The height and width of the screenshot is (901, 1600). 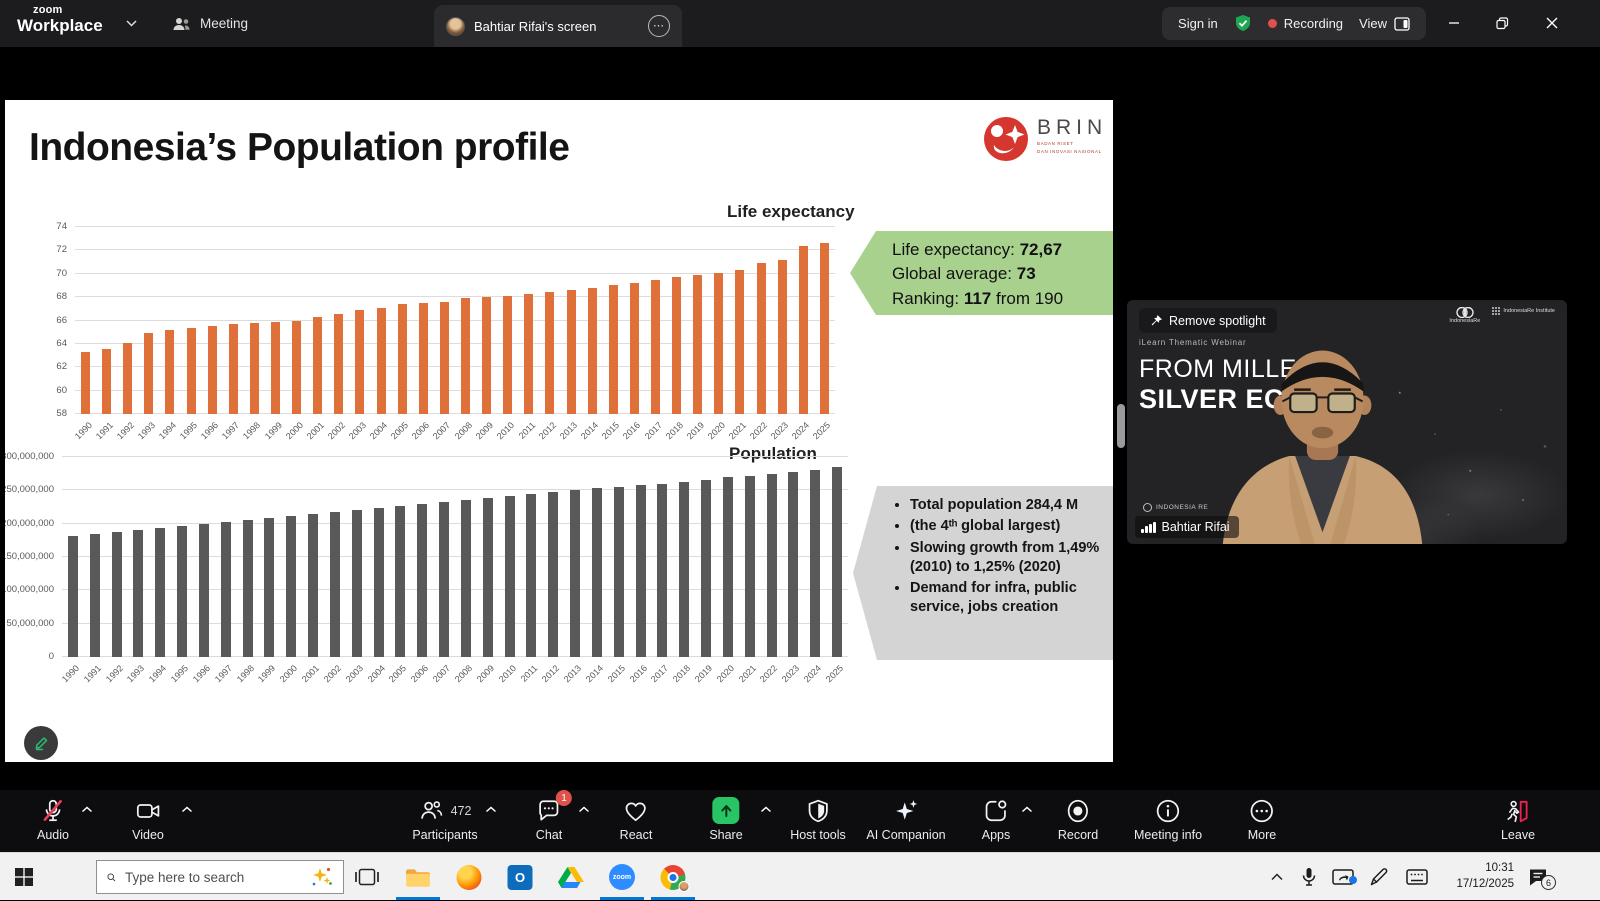 I want to click on x-tick-label: 1997, so click(x=231, y=431).